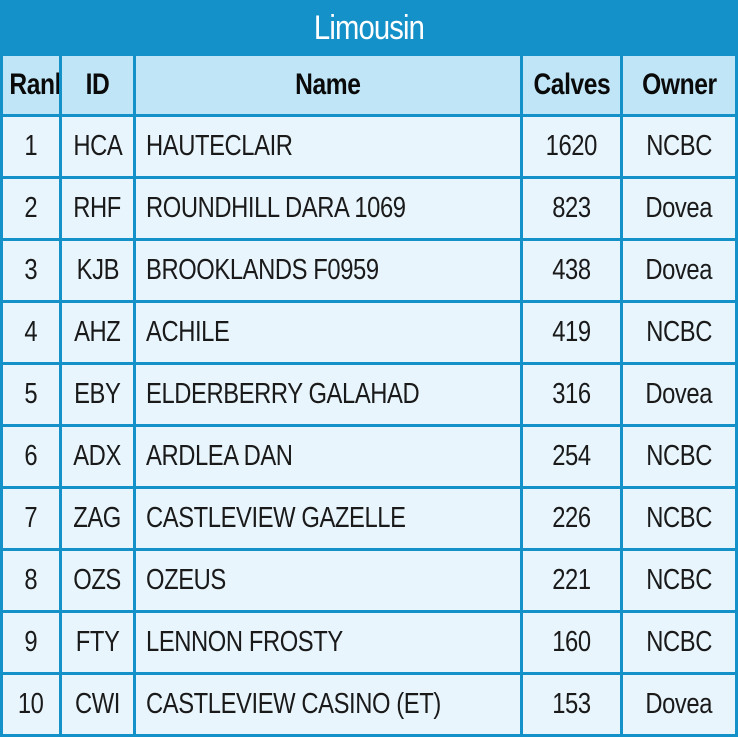 This screenshot has height=737, width=738. What do you see at coordinates (329, 86) in the screenshot?
I see `column-header-name: Name` at bounding box center [329, 86].